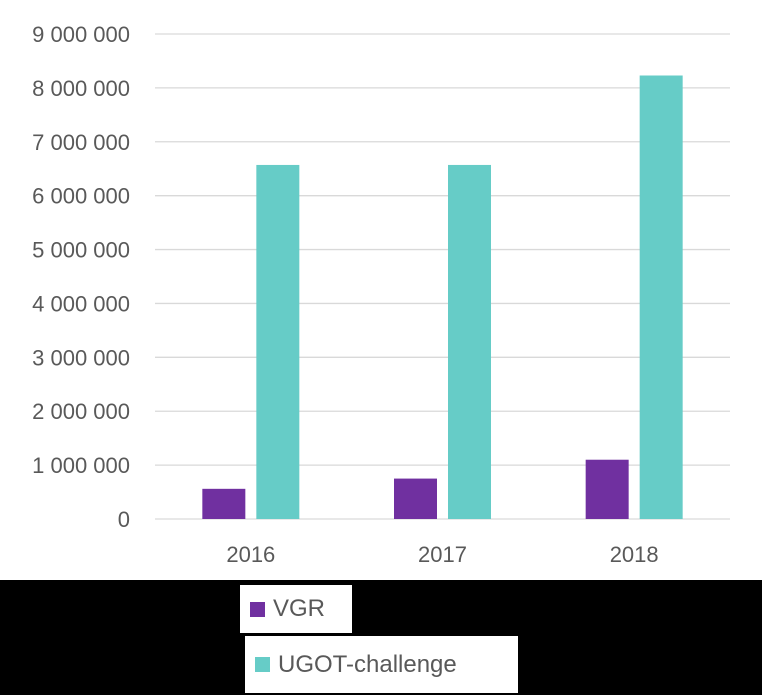 The width and height of the screenshot is (762, 695). What do you see at coordinates (299, 608) in the screenshot?
I see `legend-label-vgr: VGR` at bounding box center [299, 608].